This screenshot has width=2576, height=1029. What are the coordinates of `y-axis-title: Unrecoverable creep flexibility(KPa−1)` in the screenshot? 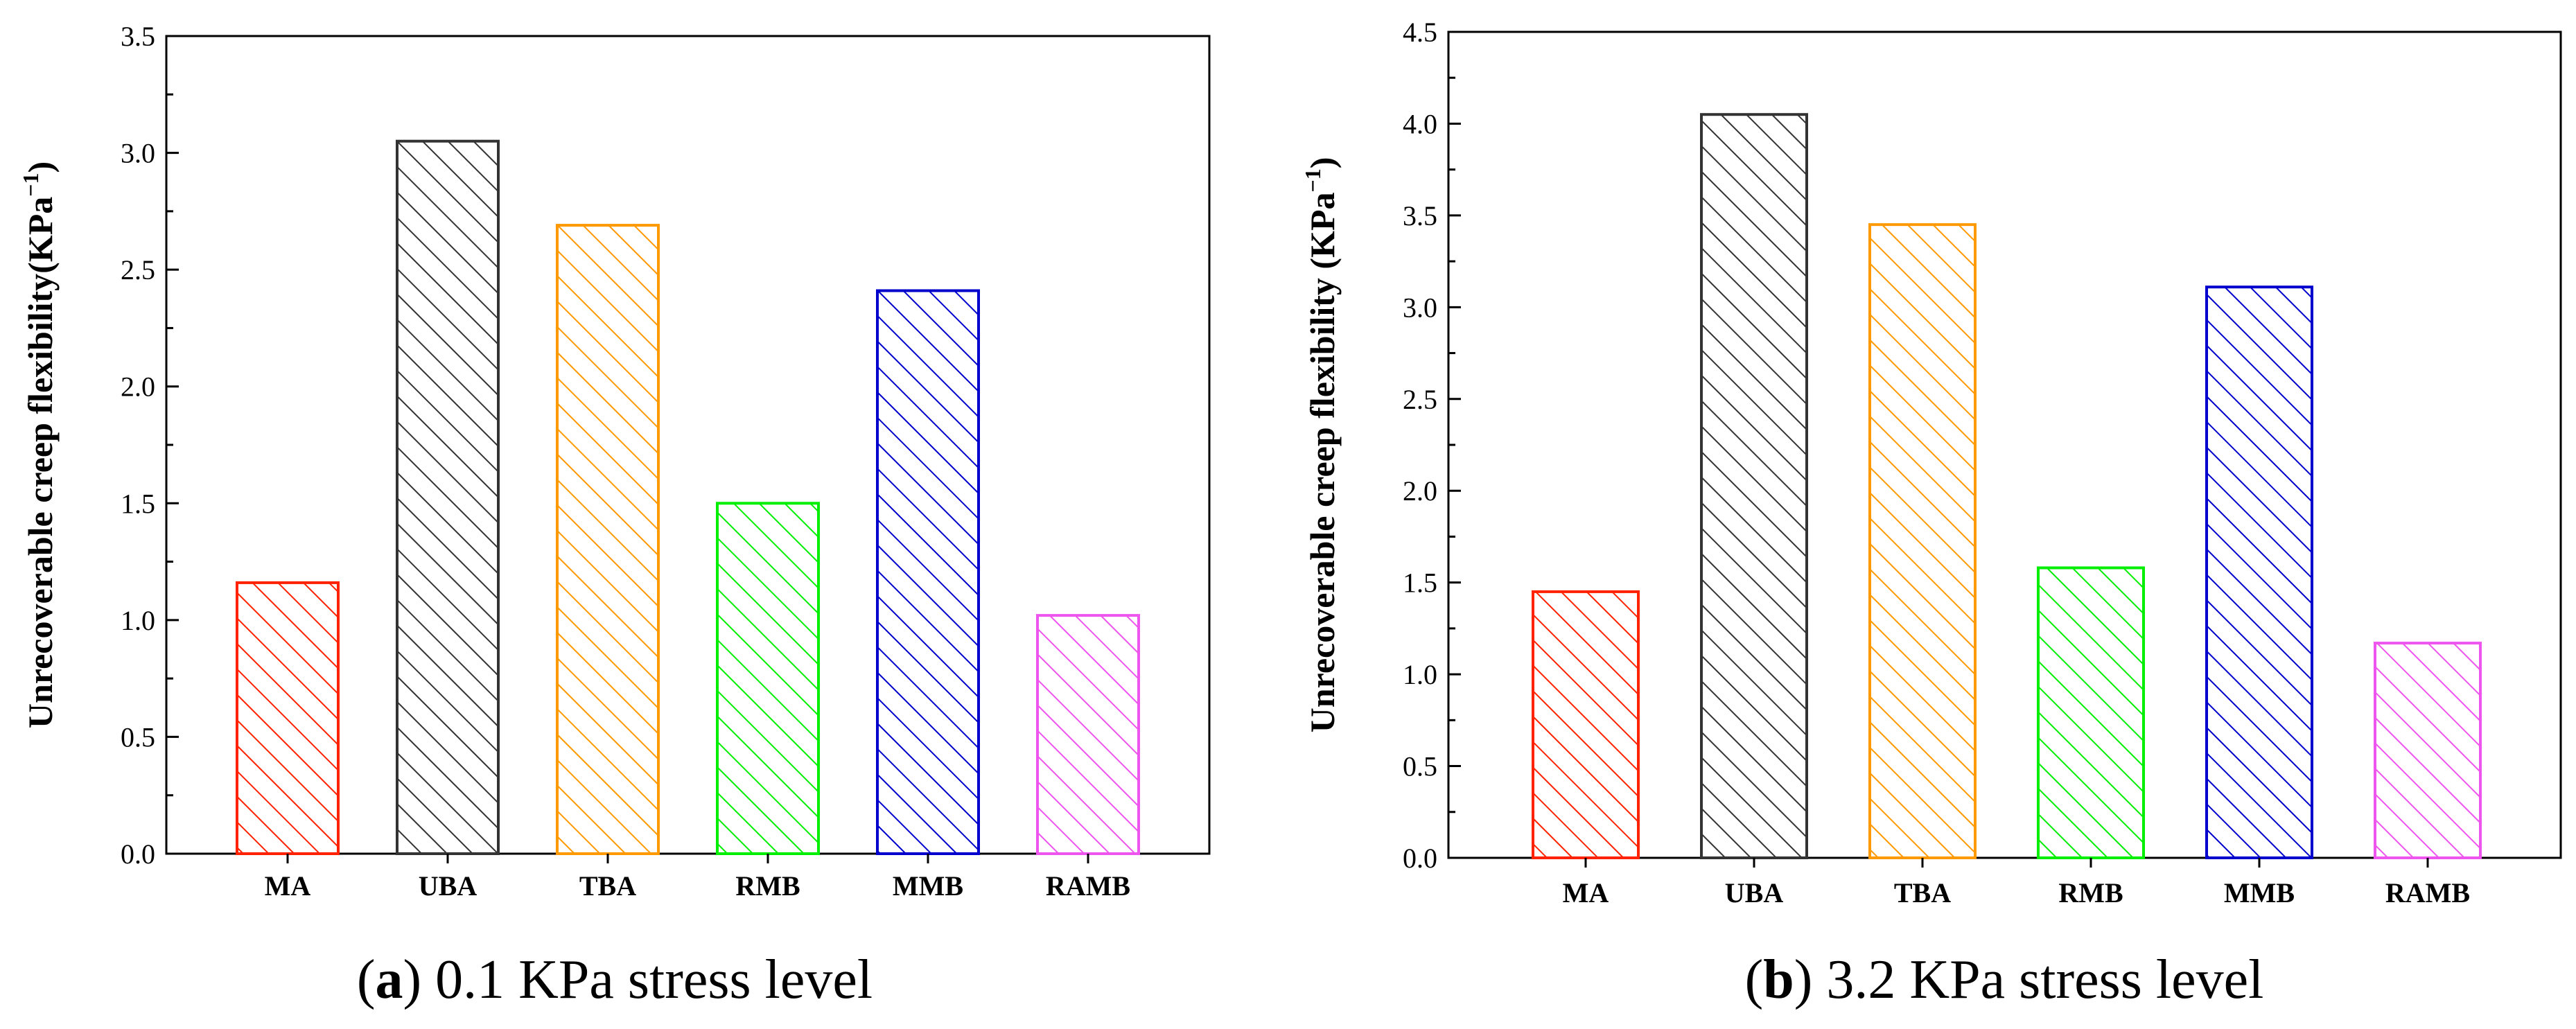 It's located at (39, 444).